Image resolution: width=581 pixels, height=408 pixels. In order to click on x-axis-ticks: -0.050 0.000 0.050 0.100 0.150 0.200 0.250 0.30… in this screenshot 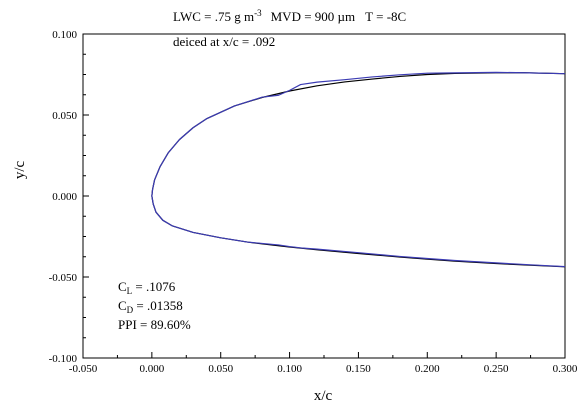, I will do `click(323, 363)`.